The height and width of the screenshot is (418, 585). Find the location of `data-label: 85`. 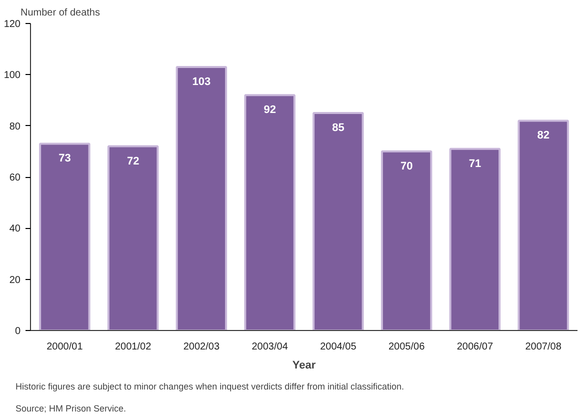

data-label: 85 is located at coordinates (338, 128).